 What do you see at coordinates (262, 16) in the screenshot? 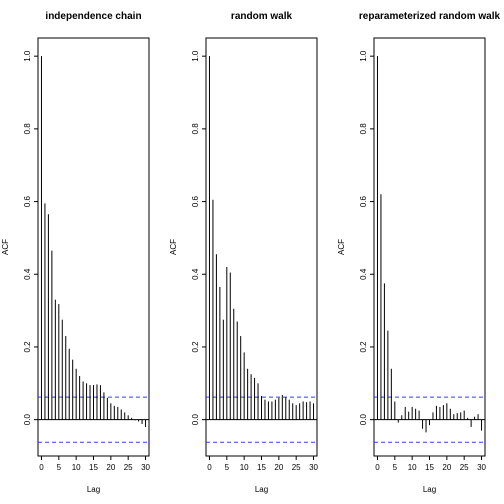
I see `panel-title: random walk` at bounding box center [262, 16].